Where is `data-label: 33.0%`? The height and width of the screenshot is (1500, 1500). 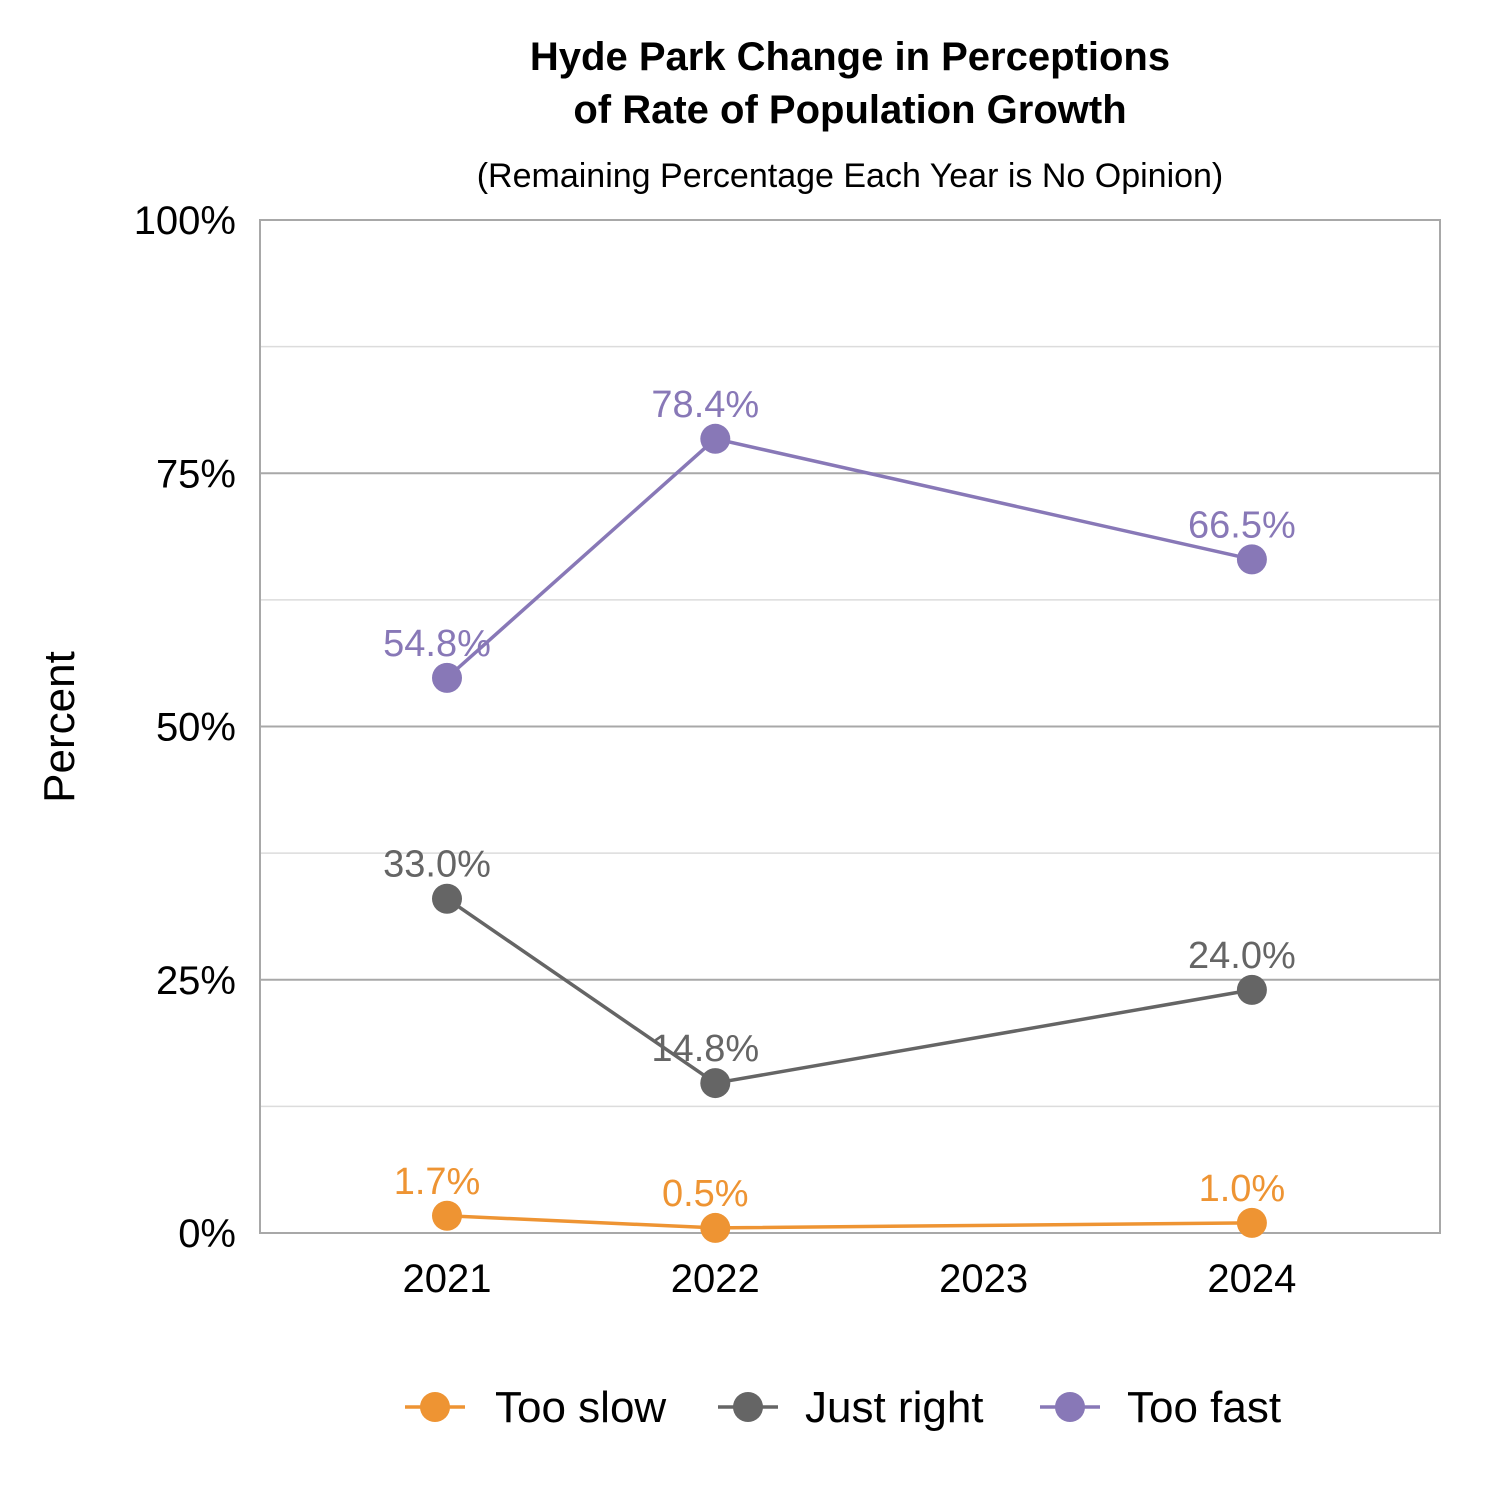
data-label: 33.0% is located at coordinates (437, 865).